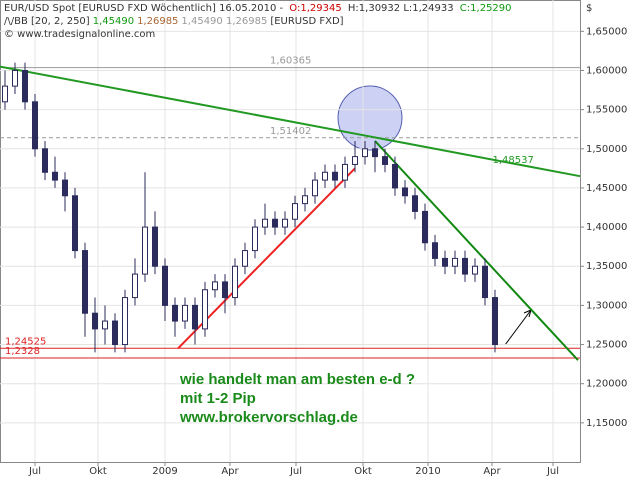 The height and width of the screenshot is (484, 640). I want to click on currency-label: $, so click(589, 8).